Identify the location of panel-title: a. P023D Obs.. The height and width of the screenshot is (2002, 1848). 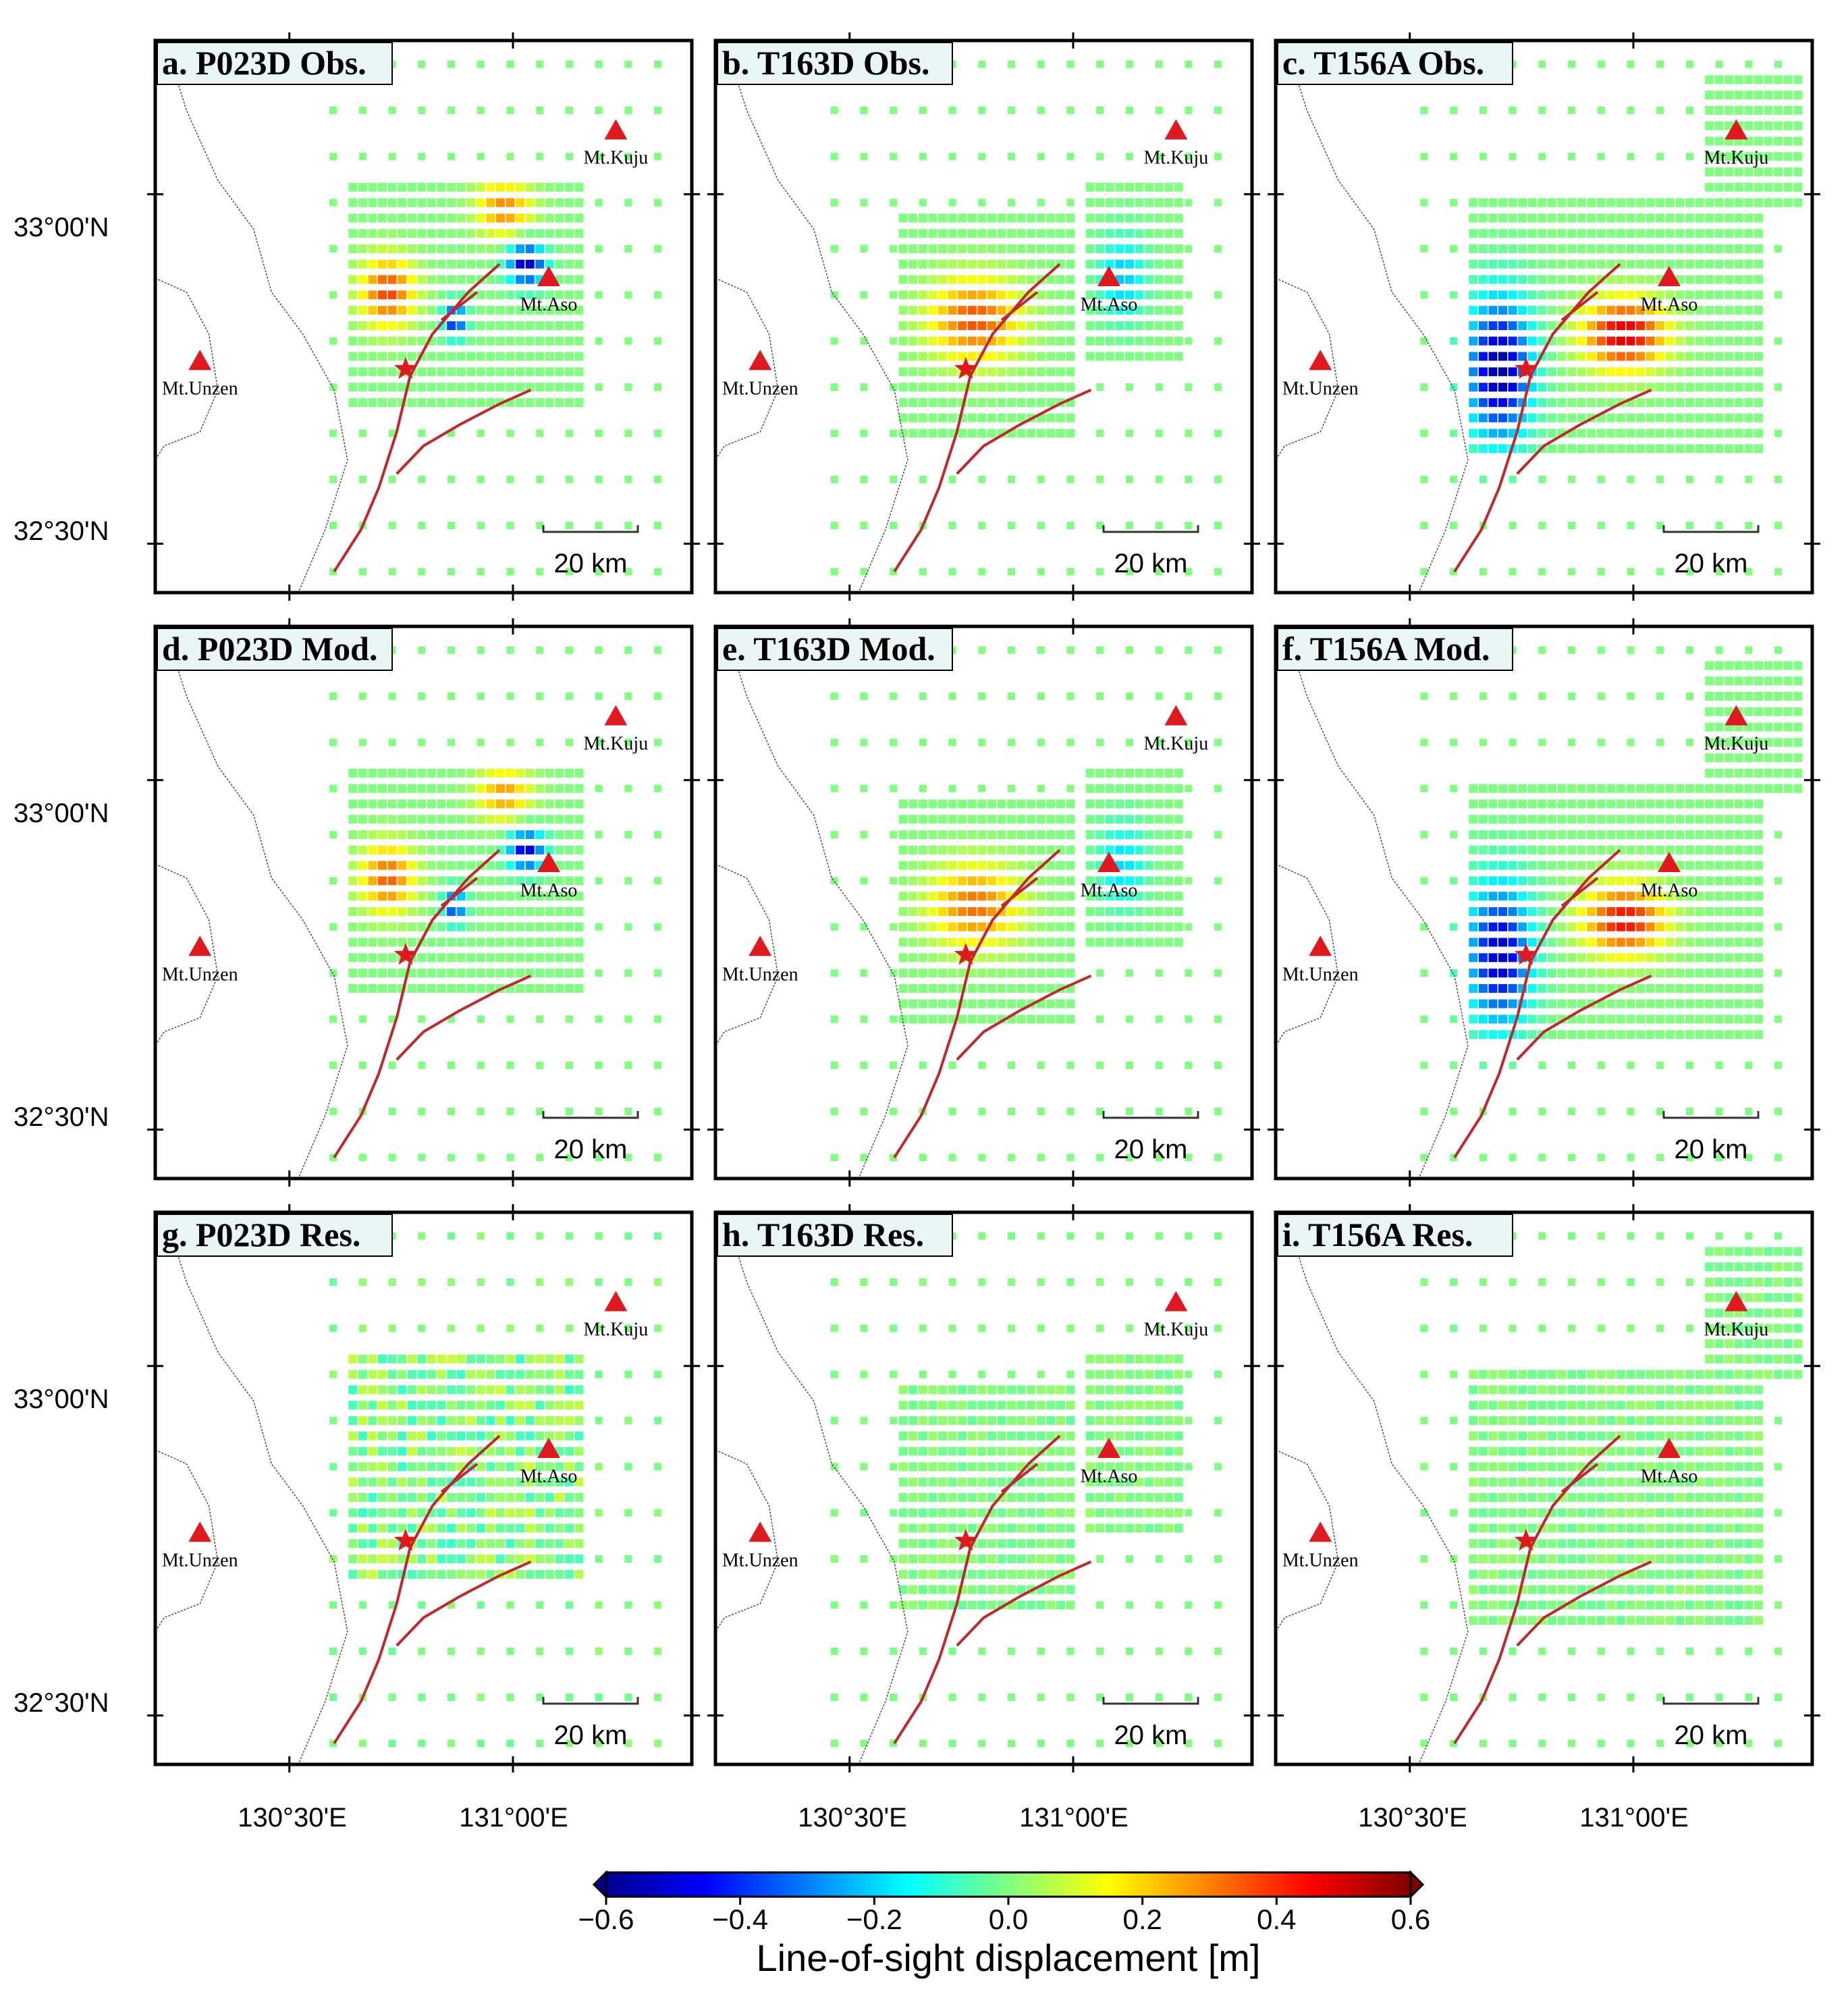
(275, 63).